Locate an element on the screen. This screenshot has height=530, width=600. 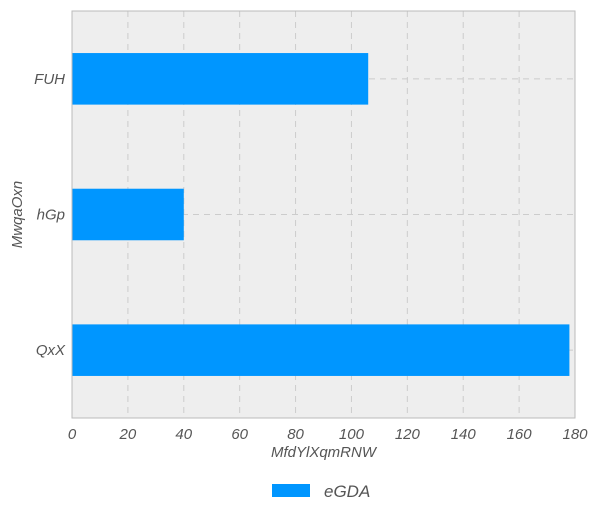
y-tick-label: QxX is located at coordinates (51, 350).